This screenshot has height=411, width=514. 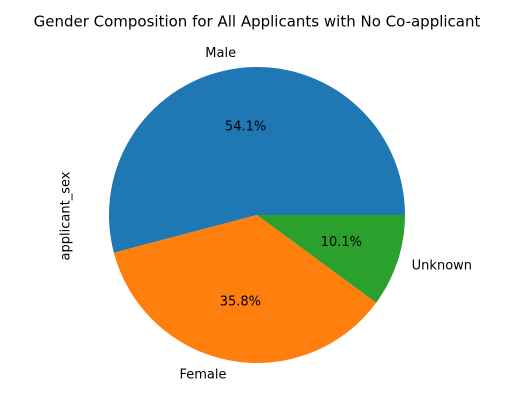 I want to click on slice-percent-male: 54.1%, so click(x=245, y=126).